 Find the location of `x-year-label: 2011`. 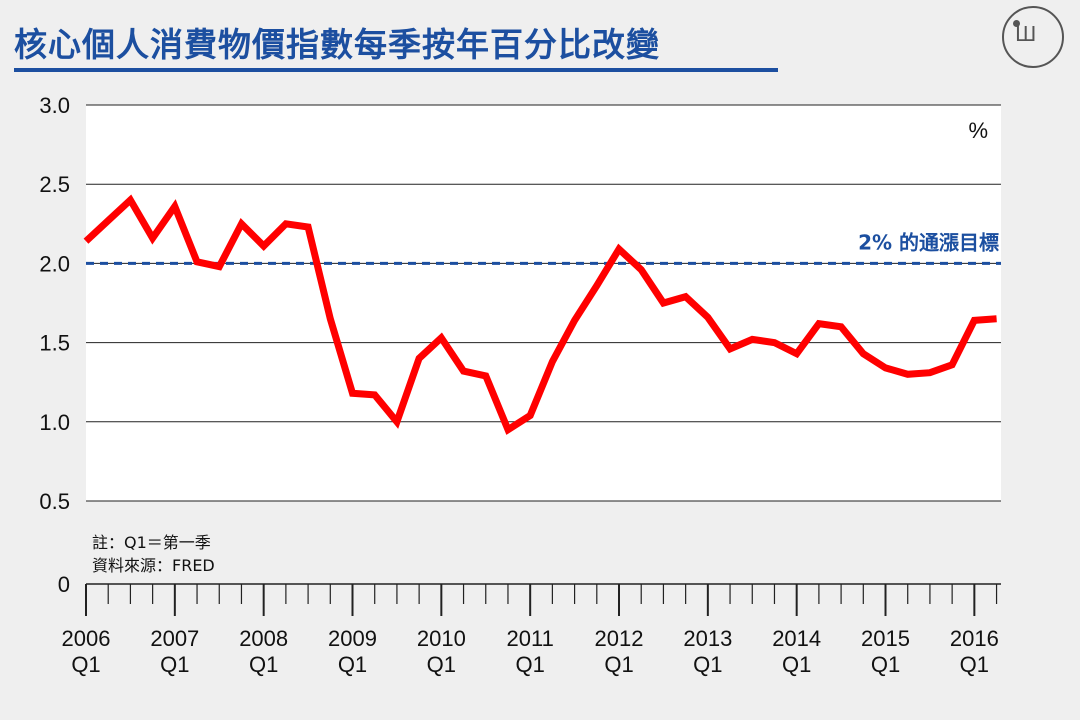

x-year-label: 2011 is located at coordinates (530, 638).